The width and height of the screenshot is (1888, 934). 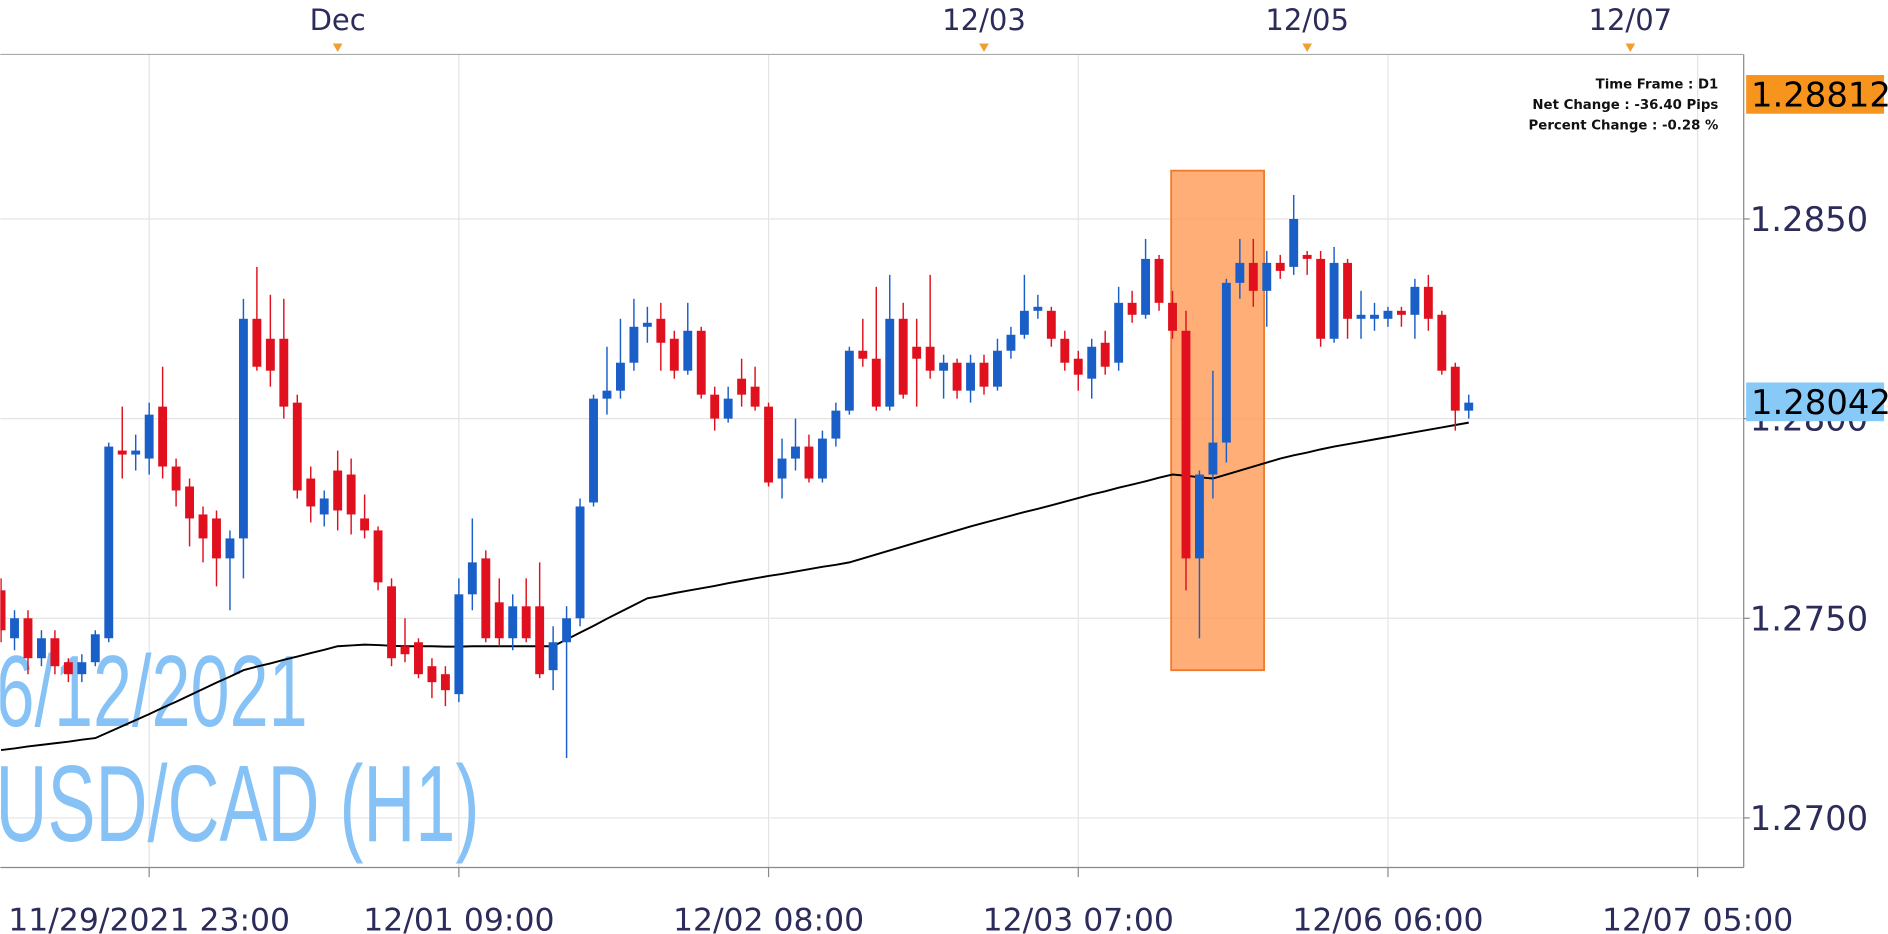 What do you see at coordinates (1809, 219) in the screenshot?
I see `y-tick-label: 1.2850` at bounding box center [1809, 219].